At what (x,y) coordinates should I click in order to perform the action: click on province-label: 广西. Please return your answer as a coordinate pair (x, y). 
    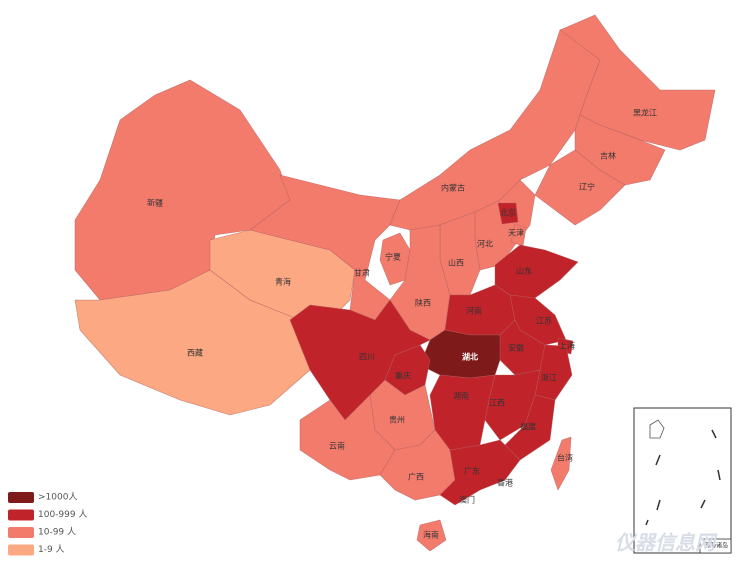
    Looking at the image, I should click on (416, 477).